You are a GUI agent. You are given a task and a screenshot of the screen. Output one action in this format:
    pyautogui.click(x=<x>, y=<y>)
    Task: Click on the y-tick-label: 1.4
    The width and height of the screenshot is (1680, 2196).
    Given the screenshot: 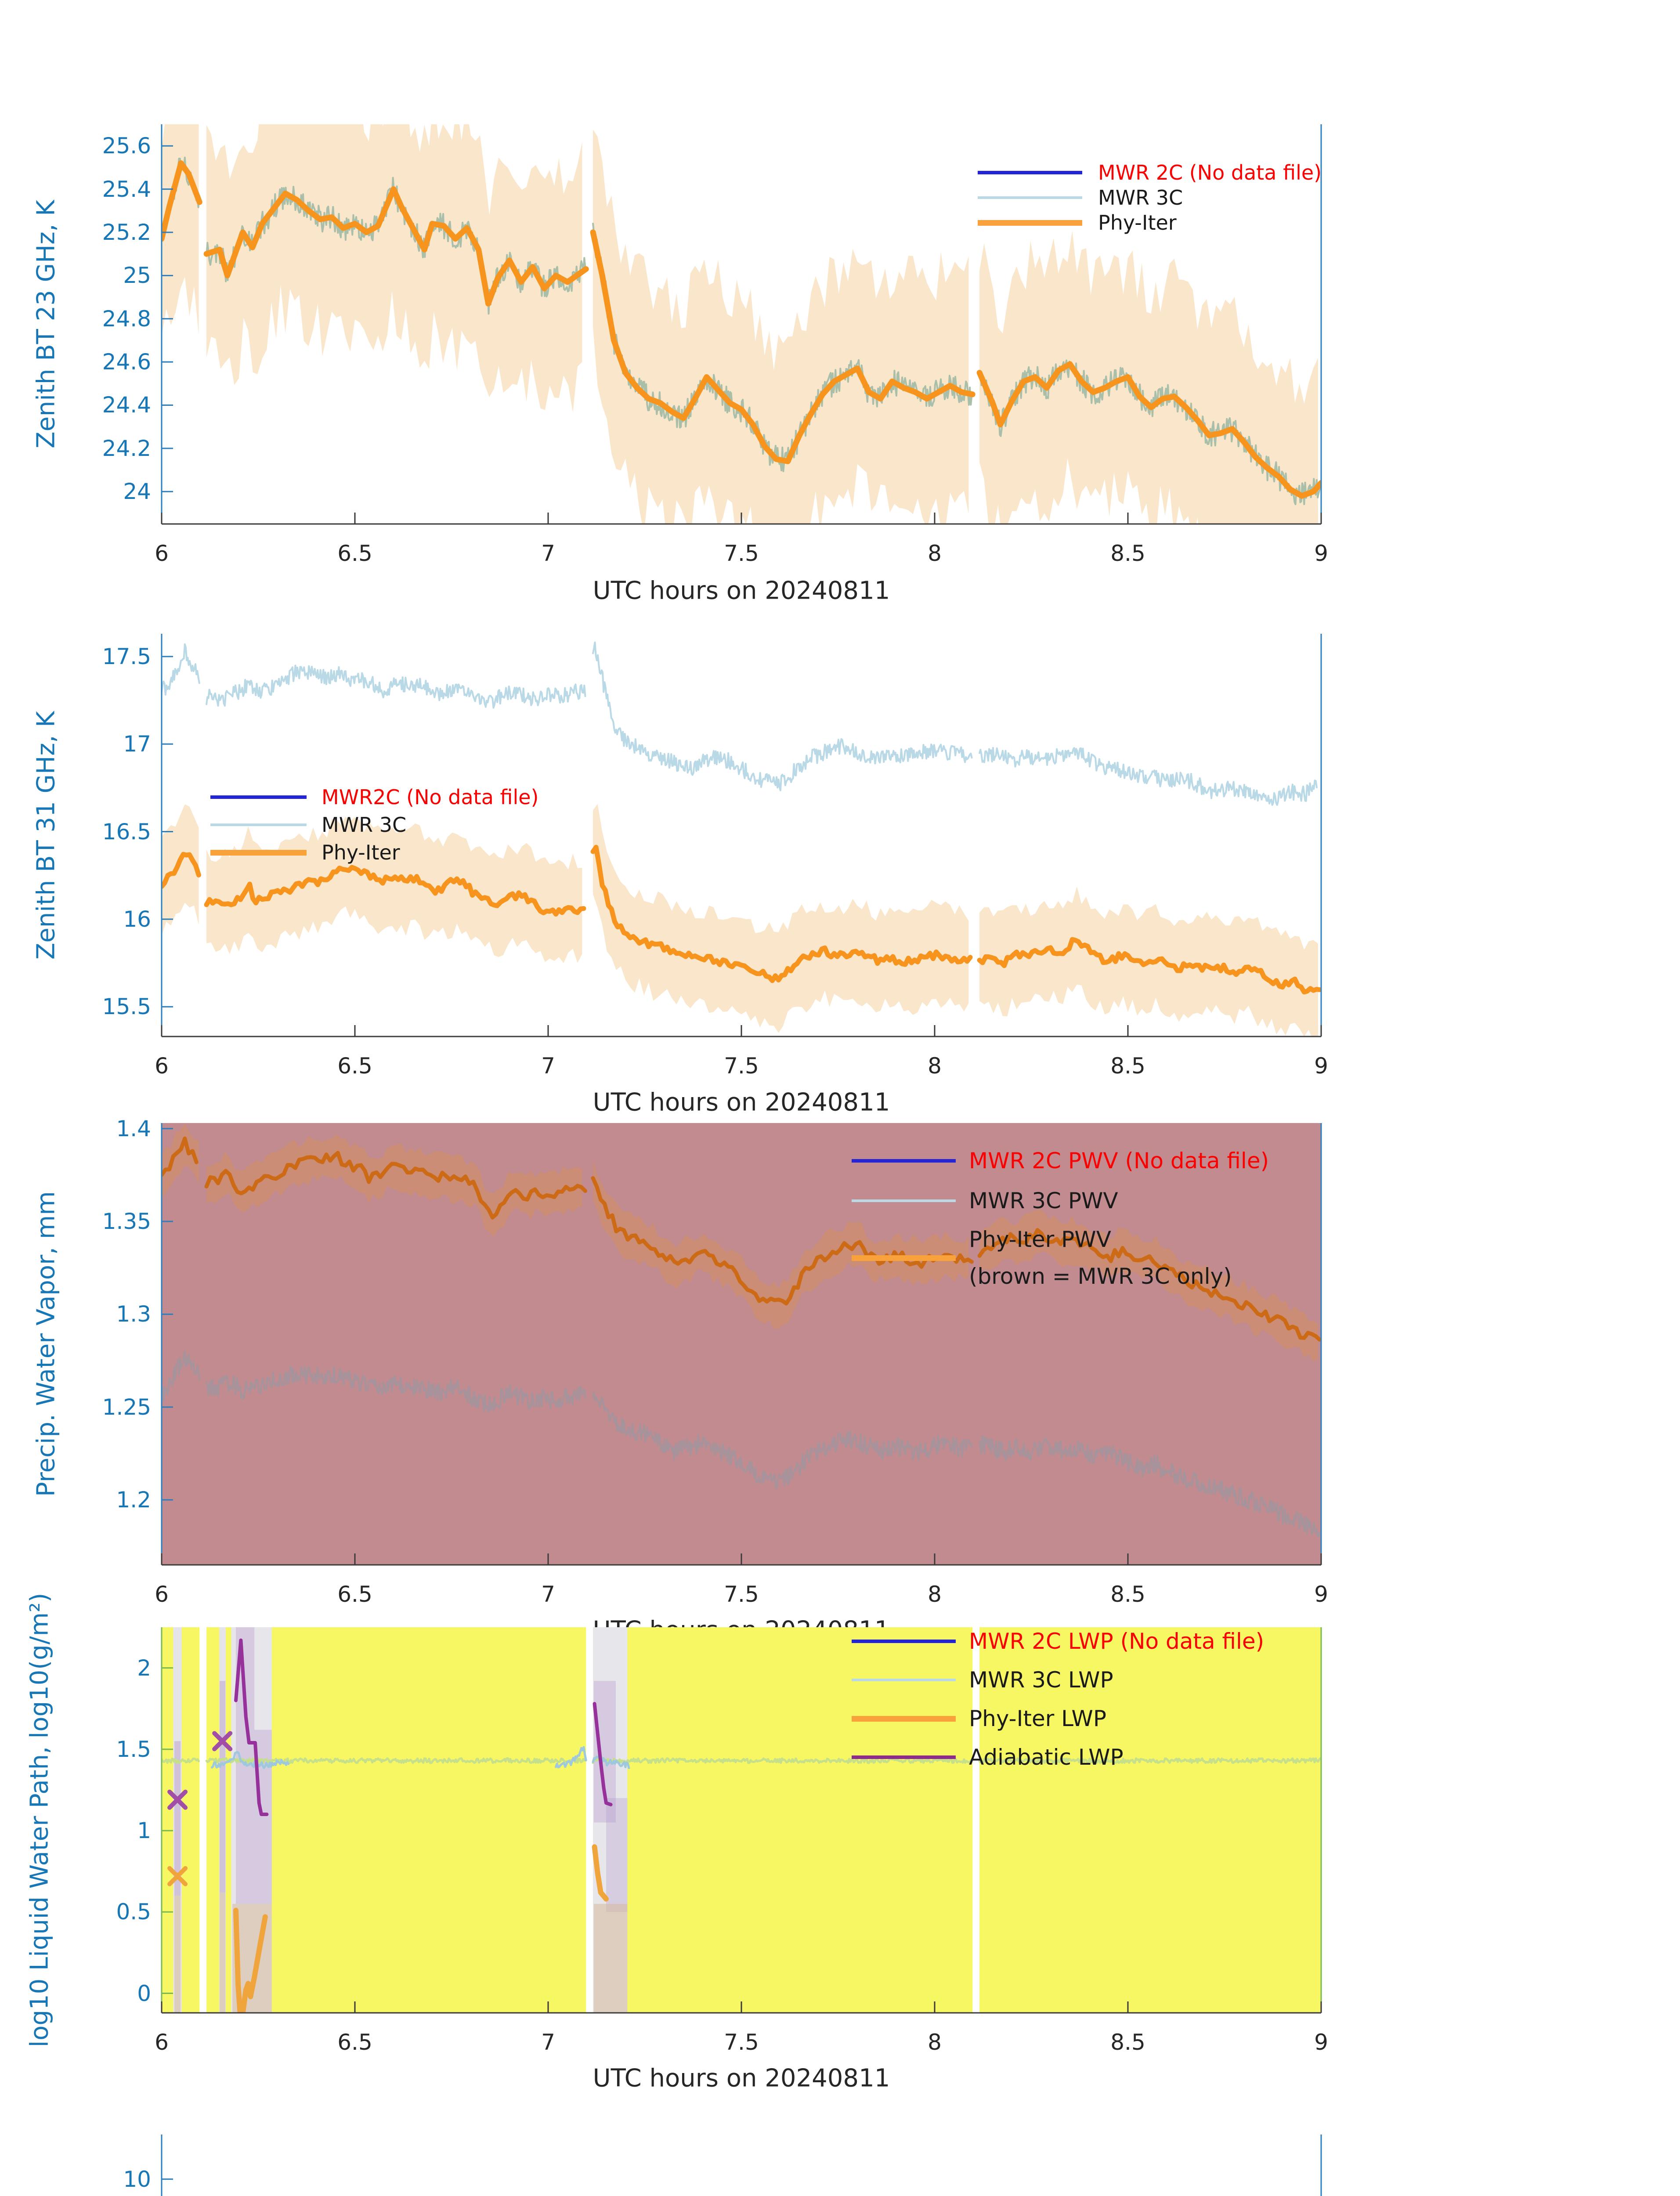 What is the action you would take?
    pyautogui.click(x=133, y=1128)
    